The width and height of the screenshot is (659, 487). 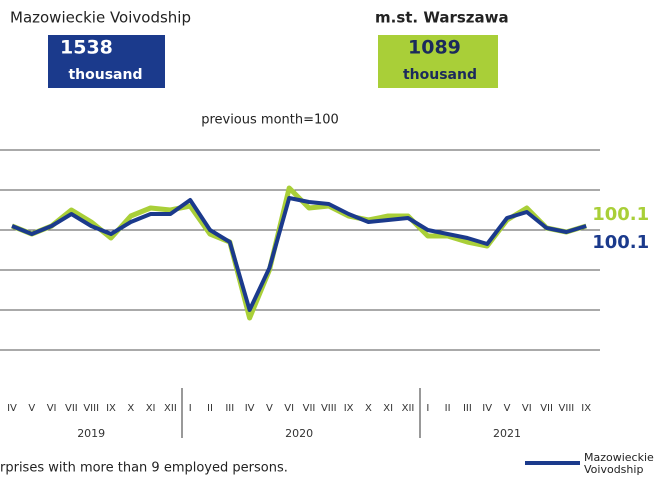 I want to click on year-label: 2021, so click(x=507, y=433).